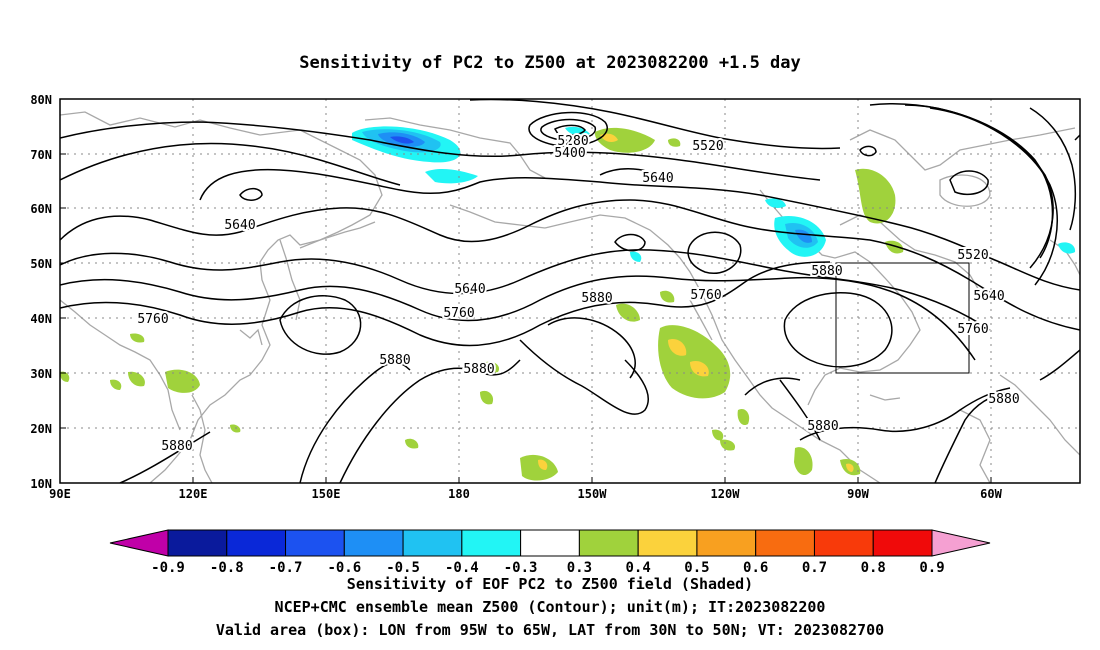 The width and height of the screenshot is (1100, 650). Describe the element at coordinates (193, 494) in the screenshot. I see `lon-label: 120E` at that location.